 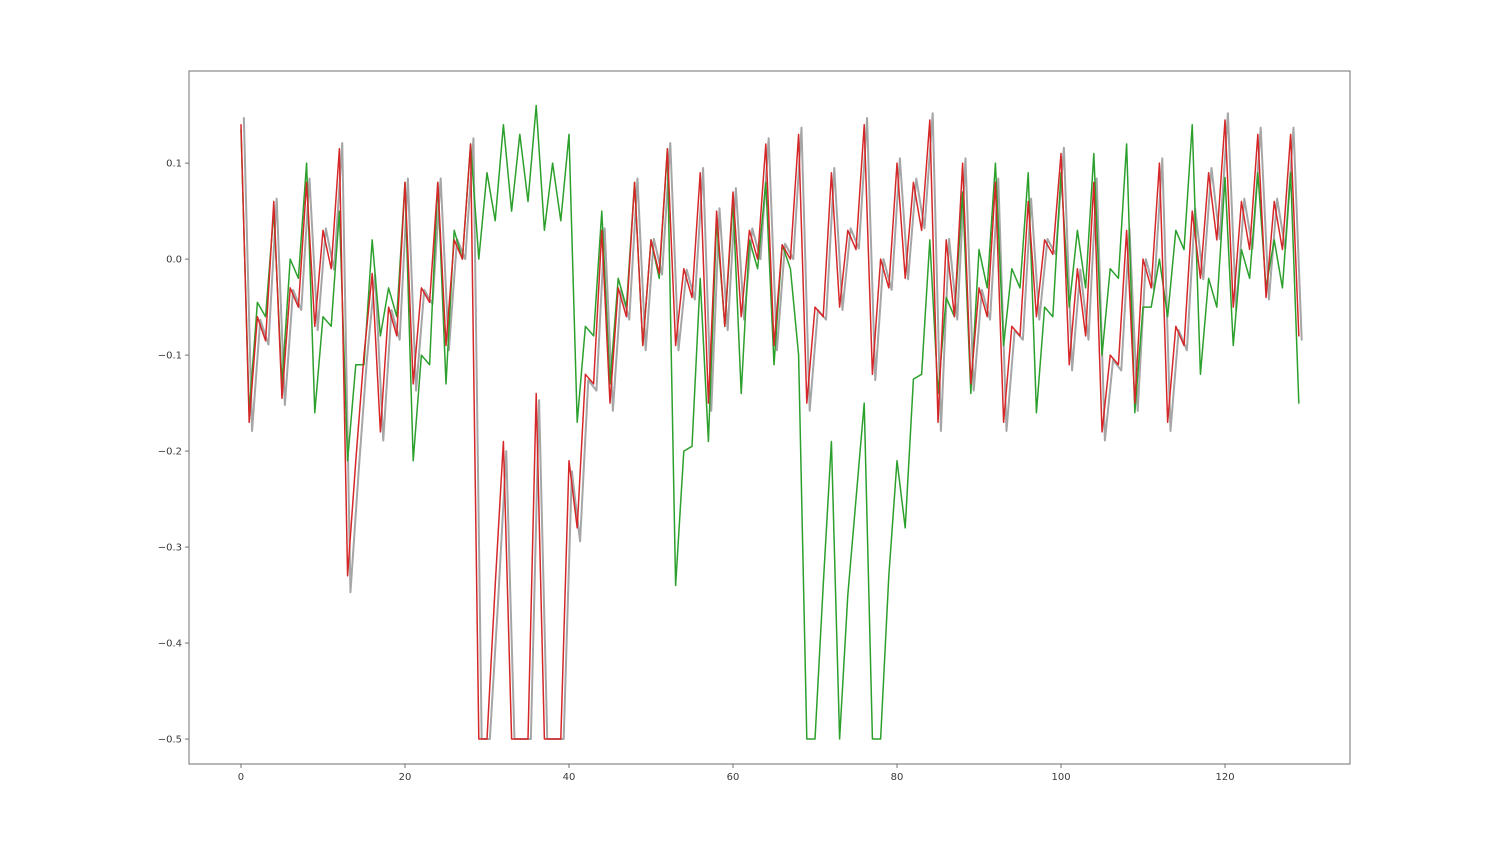 What do you see at coordinates (733, 777) in the screenshot?
I see `x-tick-label: 60` at bounding box center [733, 777].